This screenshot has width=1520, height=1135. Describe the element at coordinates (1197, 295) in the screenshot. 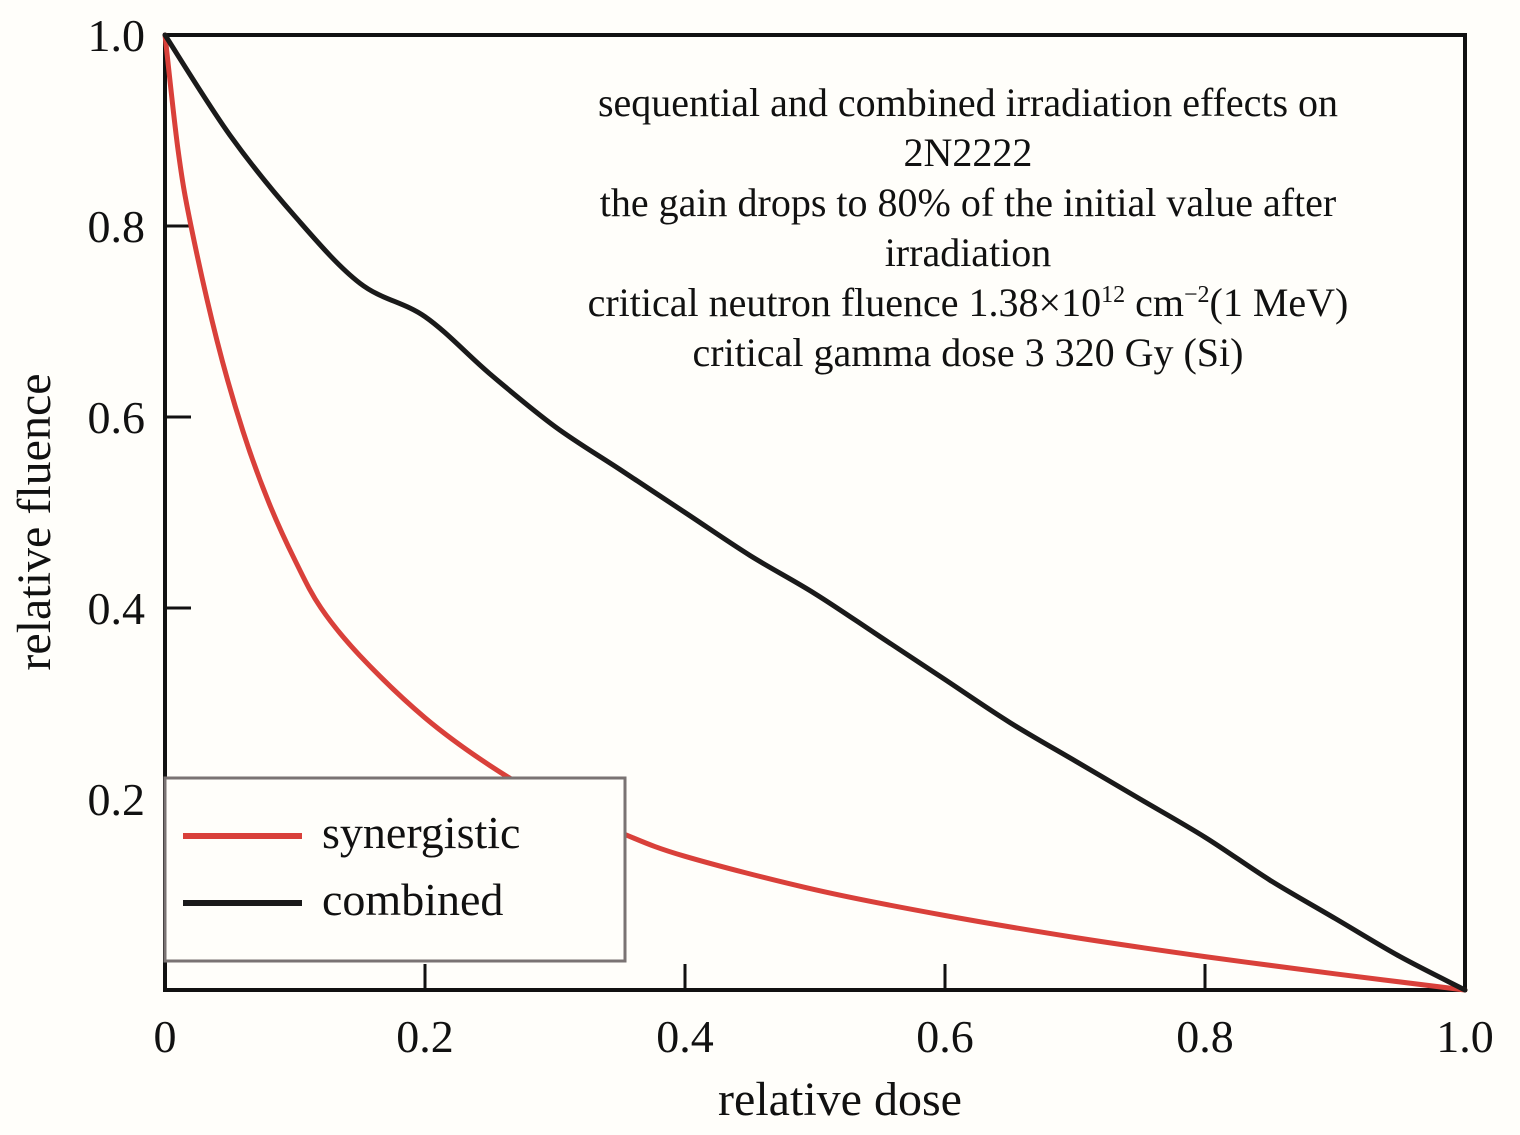

I see `annotation-segment: −2` at that location.